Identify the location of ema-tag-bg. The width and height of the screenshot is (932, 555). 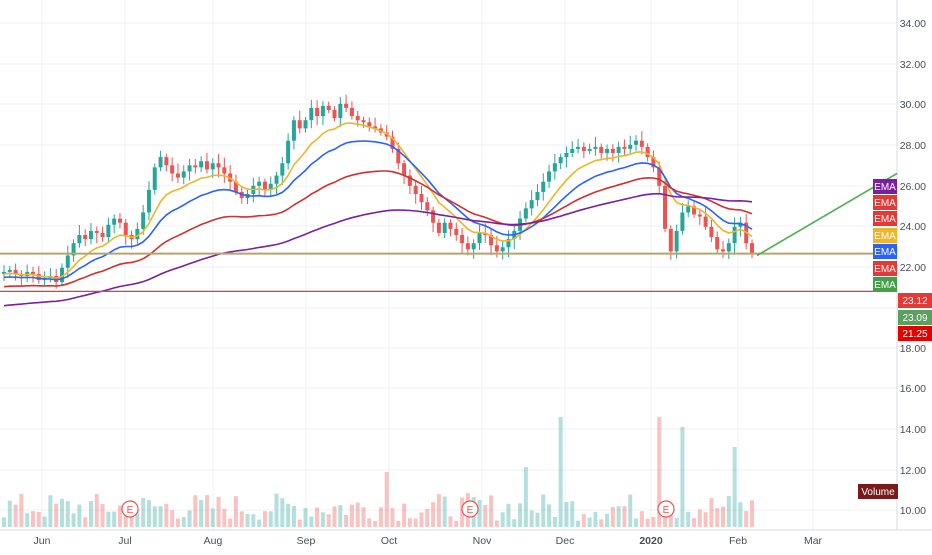
(885, 218).